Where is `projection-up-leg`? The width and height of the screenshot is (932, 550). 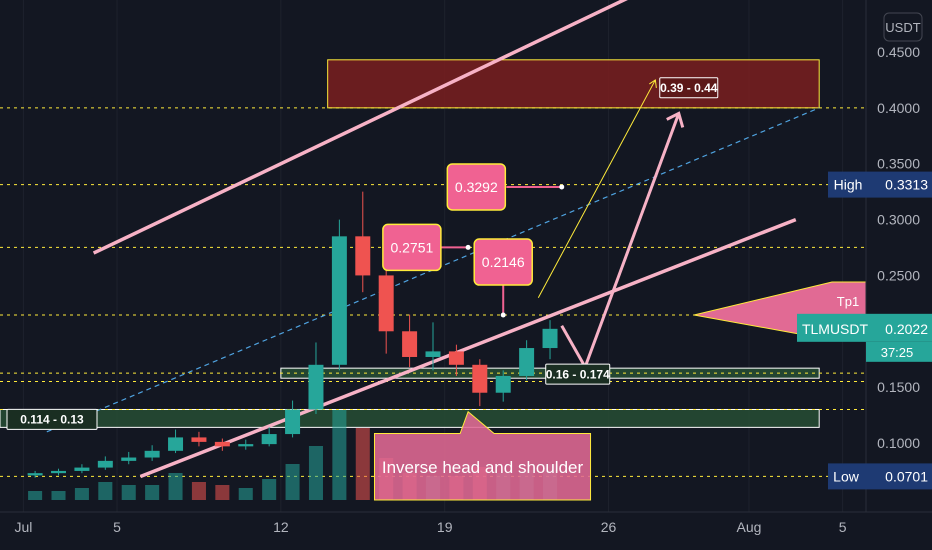
projection-up-leg is located at coordinates (632, 240).